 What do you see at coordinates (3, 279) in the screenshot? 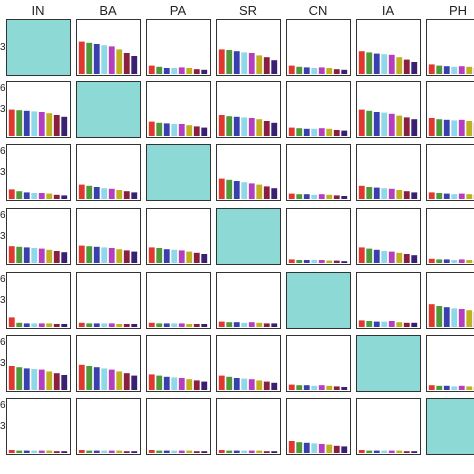
I see `y-tick-label: 6` at bounding box center [3, 279].